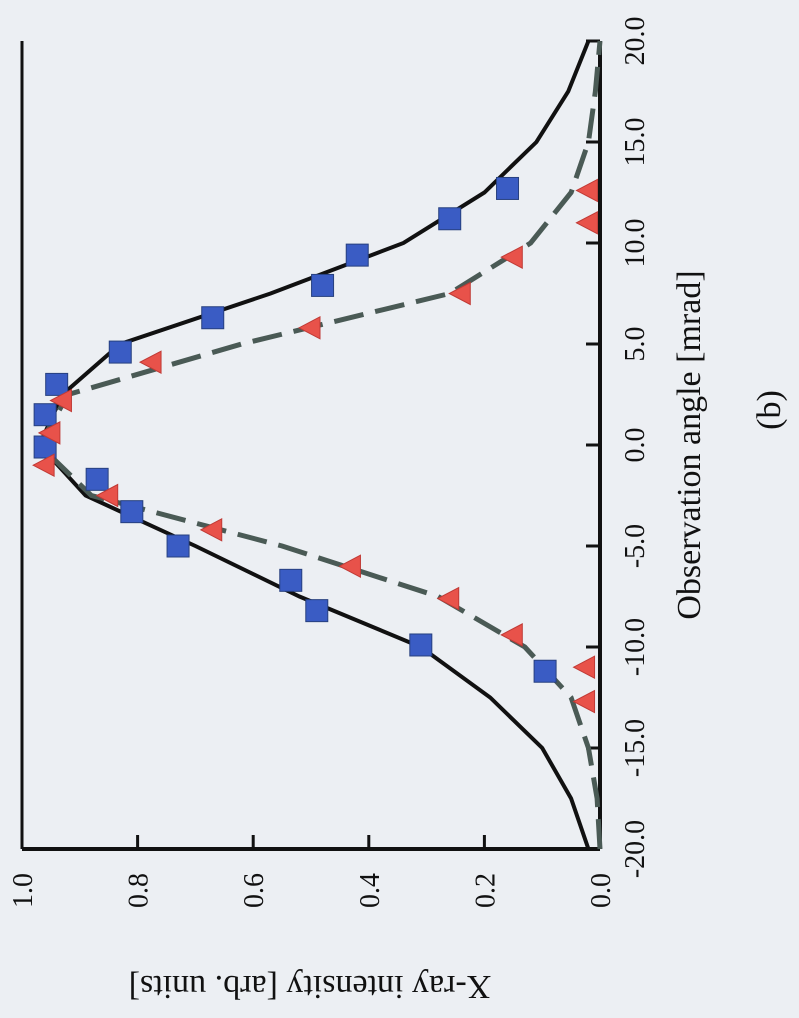 Image resolution: width=799 pixels, height=1018 pixels. I want to click on x-tick-label: 5.0, so click(635, 344).